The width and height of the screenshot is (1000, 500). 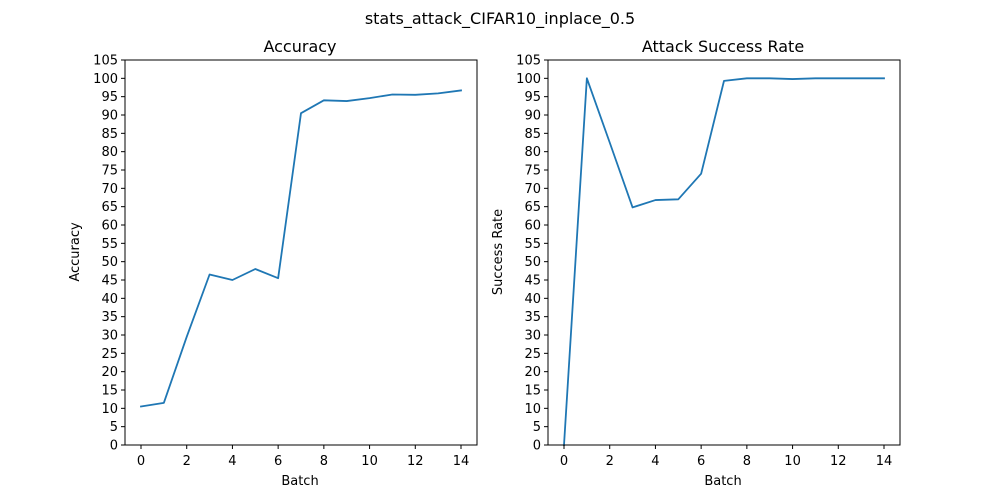 What do you see at coordinates (701, 461) in the screenshot?
I see `attack-success-rate-x-tick-label: 6` at bounding box center [701, 461].